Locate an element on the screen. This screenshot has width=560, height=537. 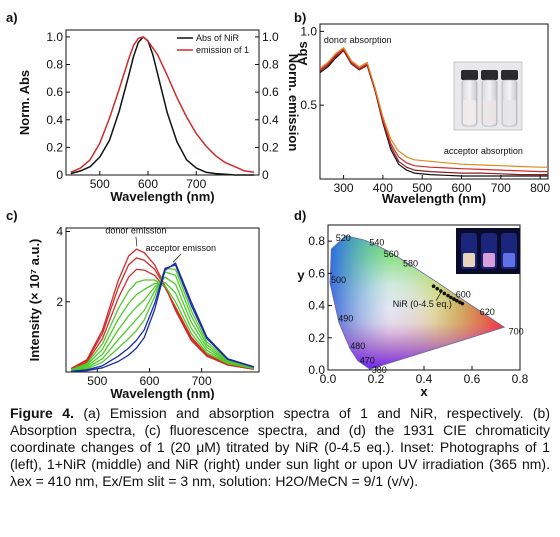
panel-c-annotation-acceptor: acceptor emisson is located at coordinates (180, 248).